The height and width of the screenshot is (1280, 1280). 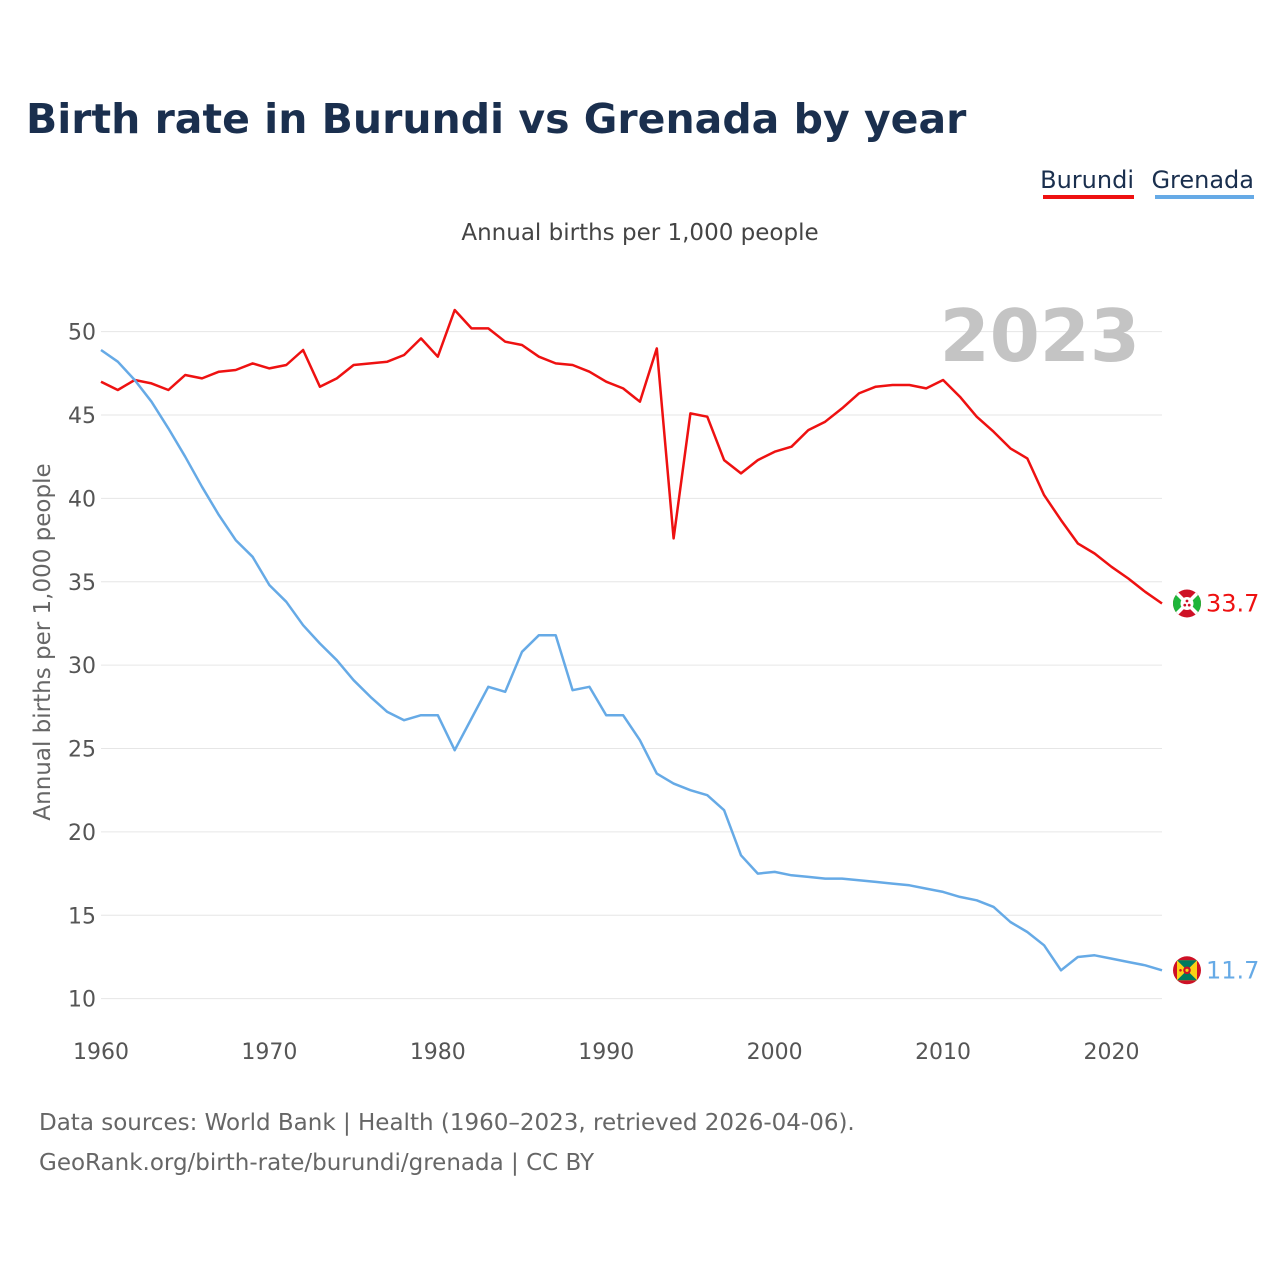 I want to click on x-tick-label: 2000, so click(x=775, y=1052).